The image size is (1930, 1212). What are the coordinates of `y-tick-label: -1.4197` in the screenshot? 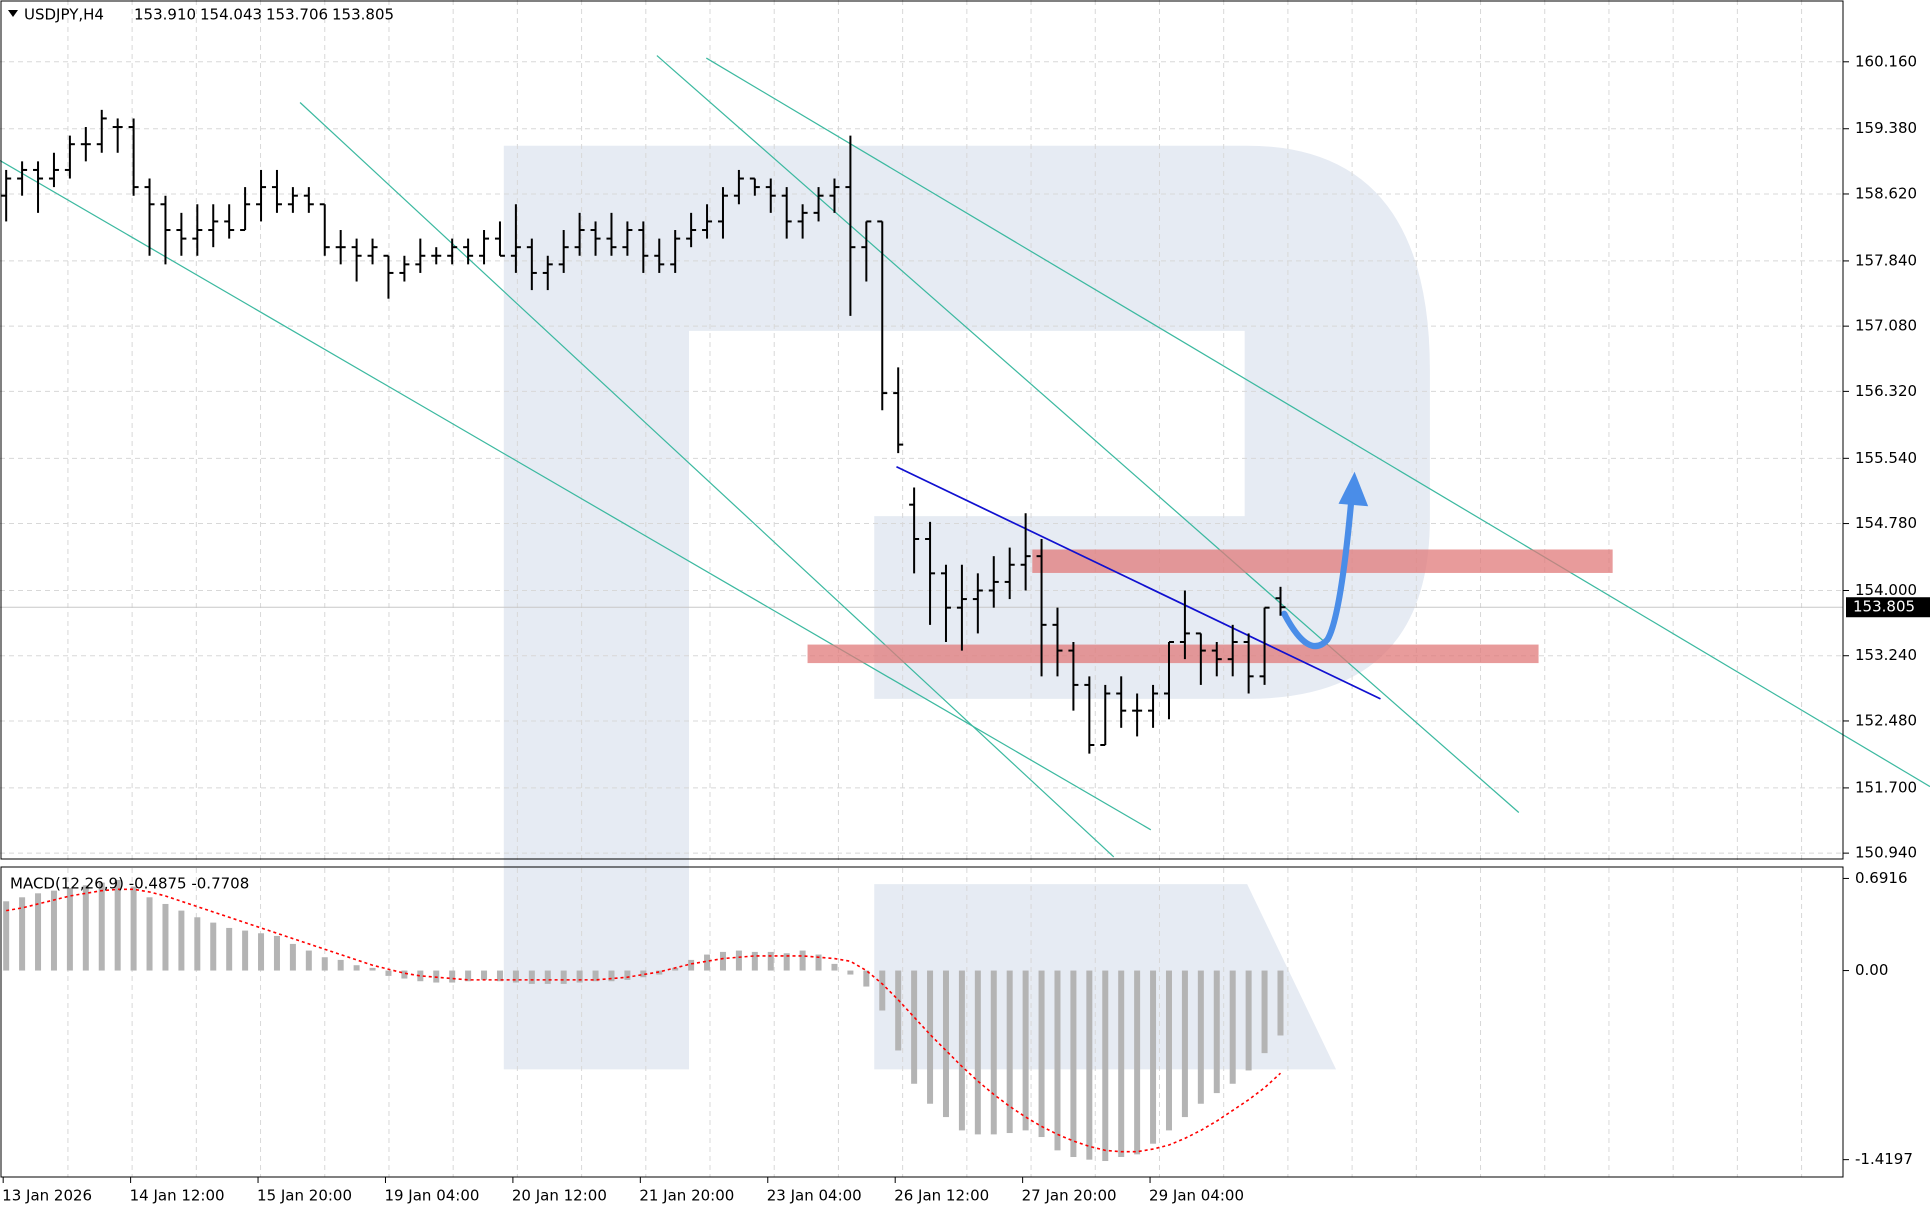 It's located at (1884, 1159).